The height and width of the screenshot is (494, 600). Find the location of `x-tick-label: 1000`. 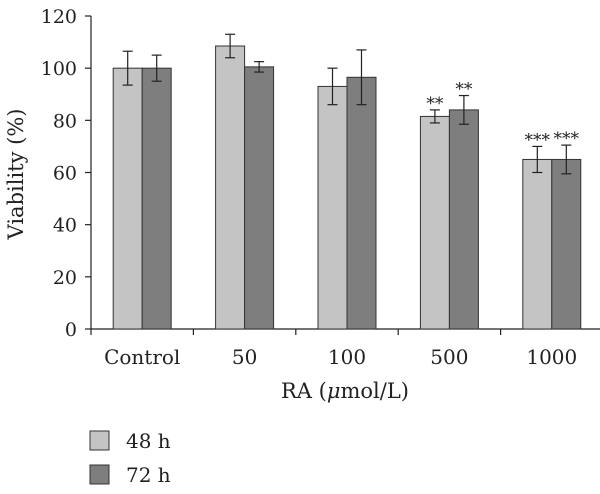

x-tick-label: 1000 is located at coordinates (551, 357).